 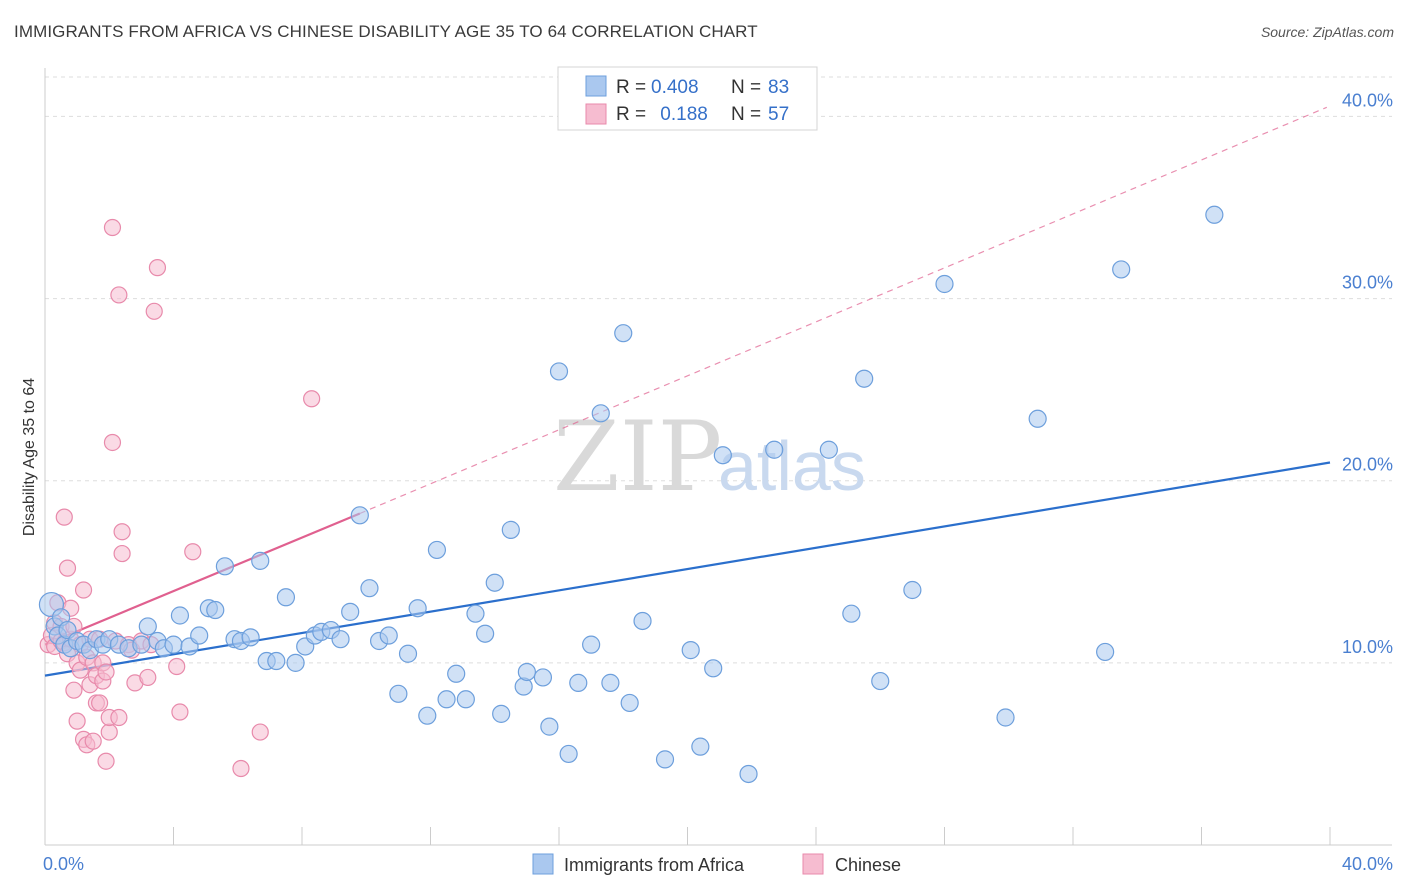 I want to click on legend-swatch-blue, so click(x=596, y=86).